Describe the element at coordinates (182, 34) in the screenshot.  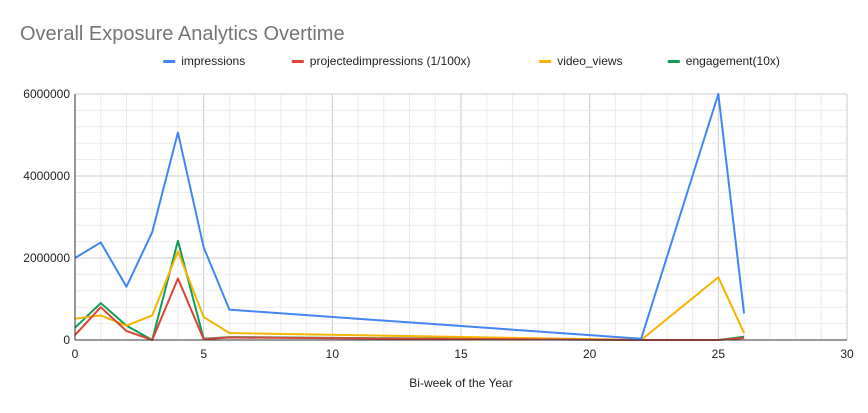
I see `chart-title: Overall Exposure Analytics Overtime` at that location.